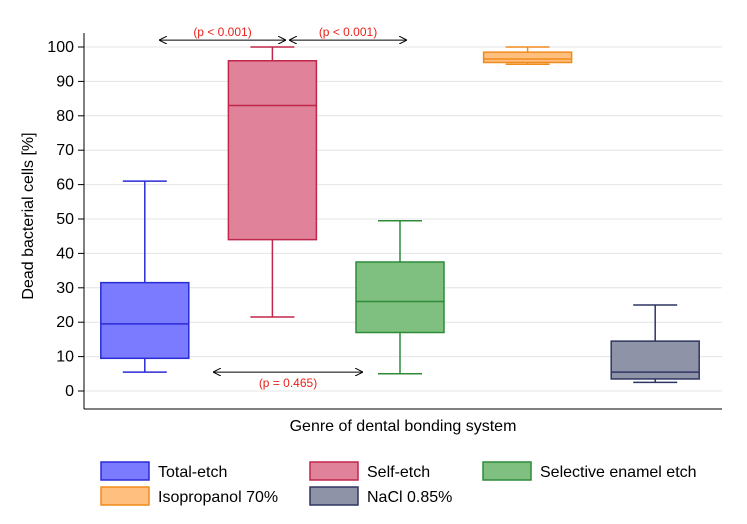 Image resolution: width=747 pixels, height=524 pixels. What do you see at coordinates (28, 215) in the screenshot?
I see `y-axis-label: Dead bacterial cells [%]` at bounding box center [28, 215].